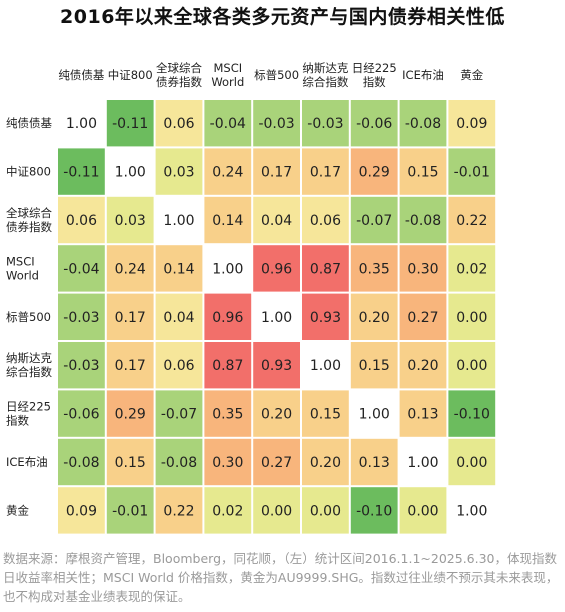 The image size is (565, 612). Describe the element at coordinates (81, 75) in the screenshot. I see `column-header: 纯债债基` at that location.